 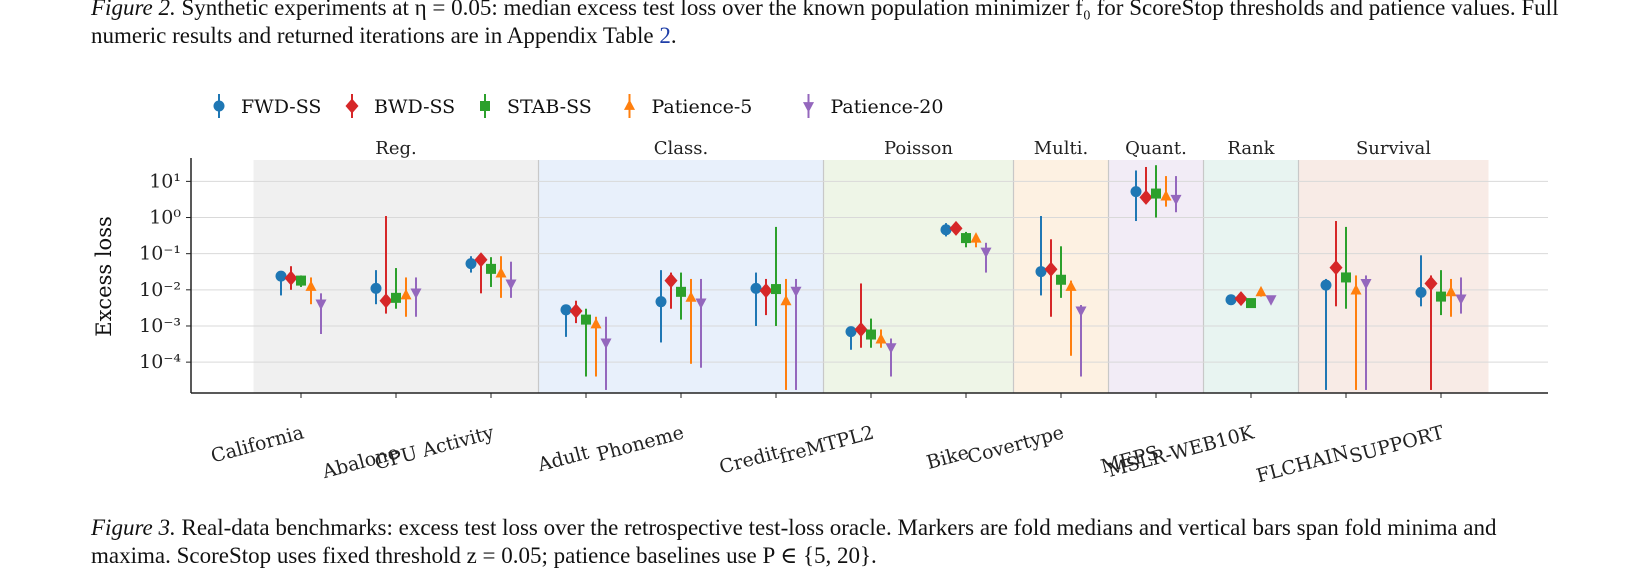 I want to click on group-label: Reg., so click(x=395, y=148).